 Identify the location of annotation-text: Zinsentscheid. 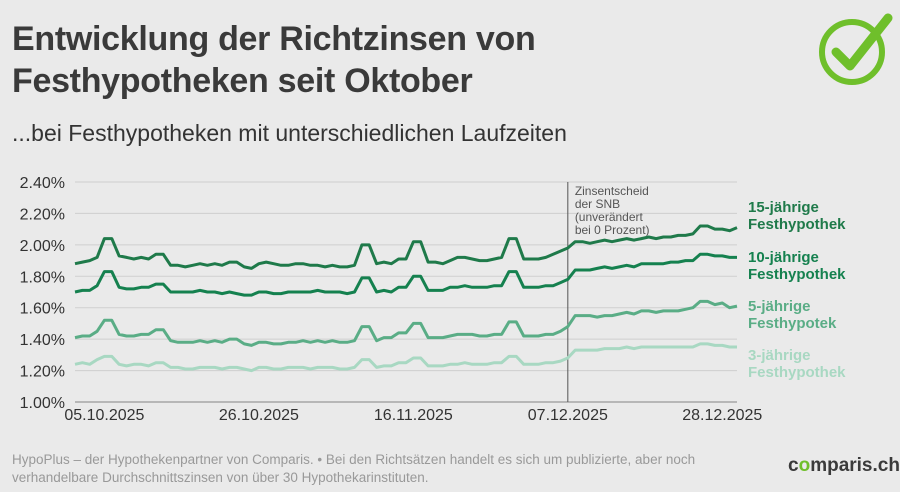
(612, 191).